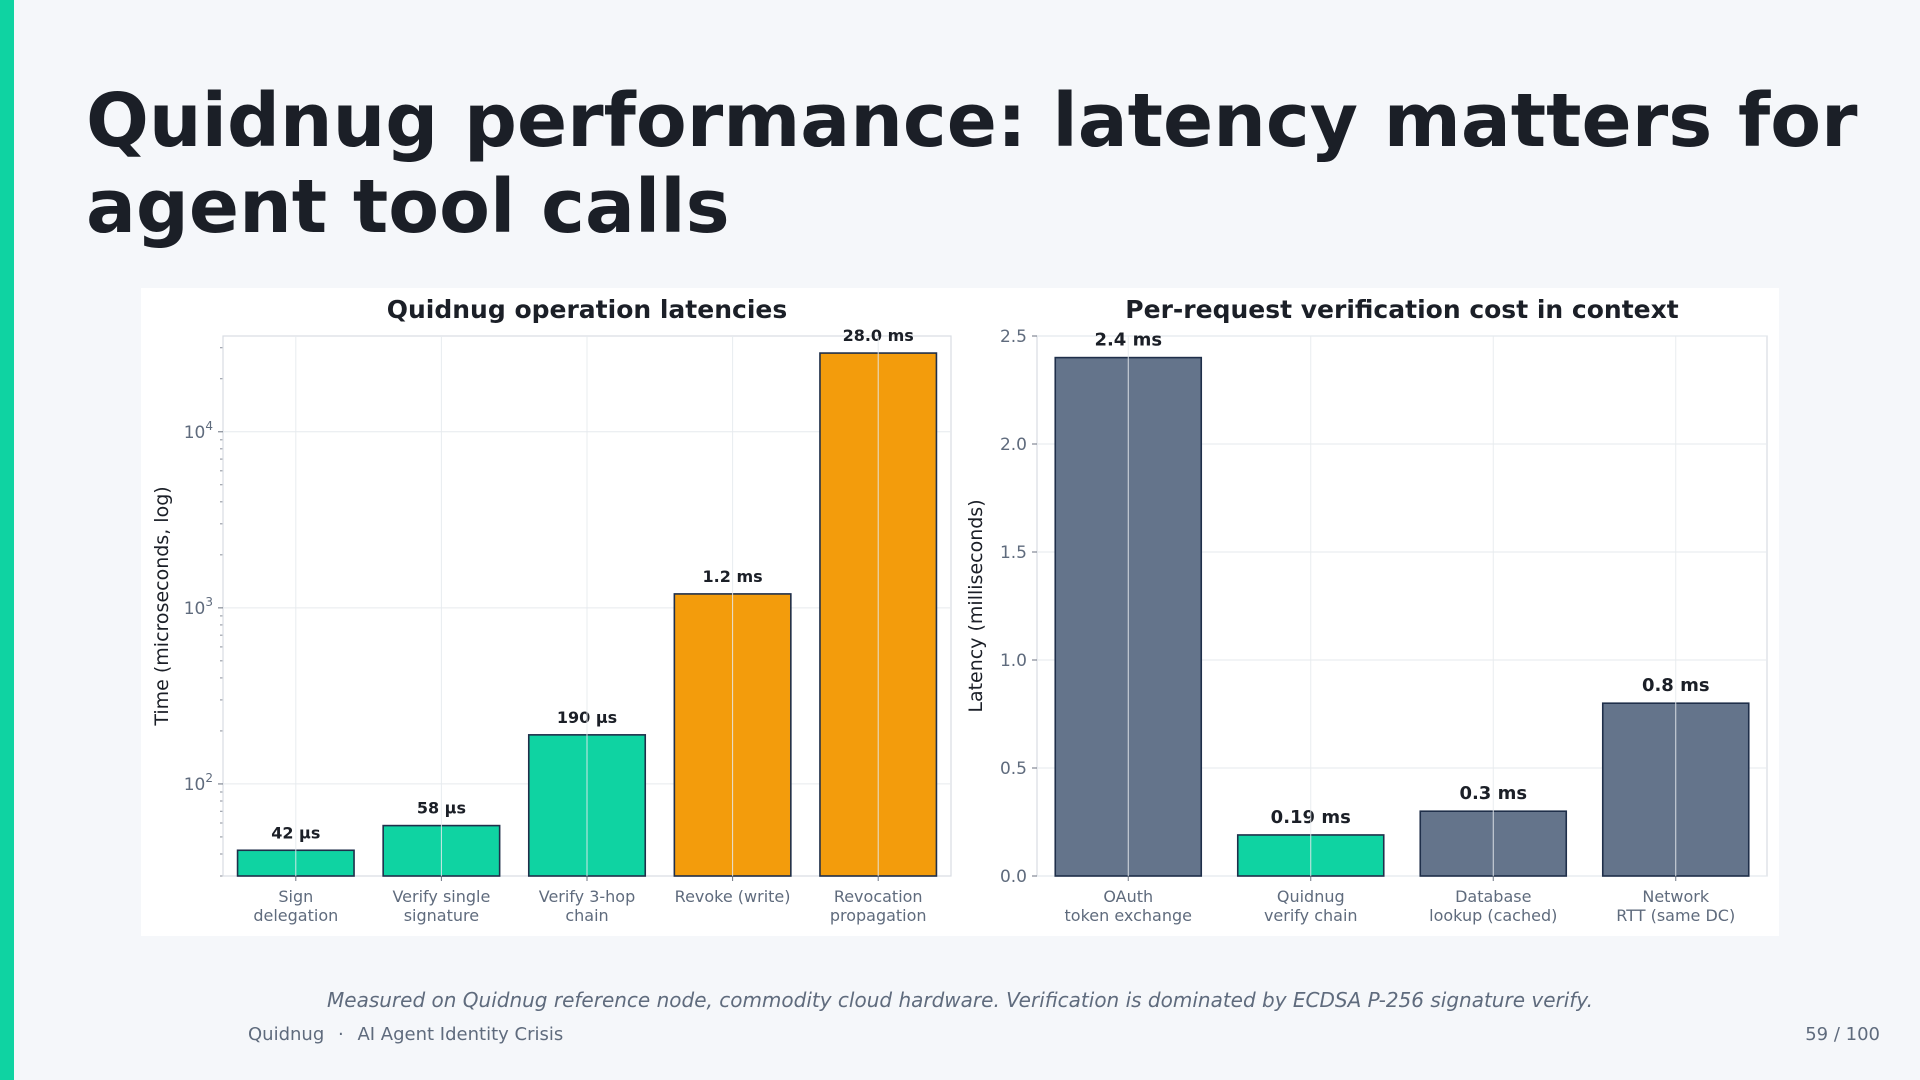 This screenshot has width=1920, height=1080. What do you see at coordinates (295, 896) in the screenshot?
I see `x-tick-label: Sign` at bounding box center [295, 896].